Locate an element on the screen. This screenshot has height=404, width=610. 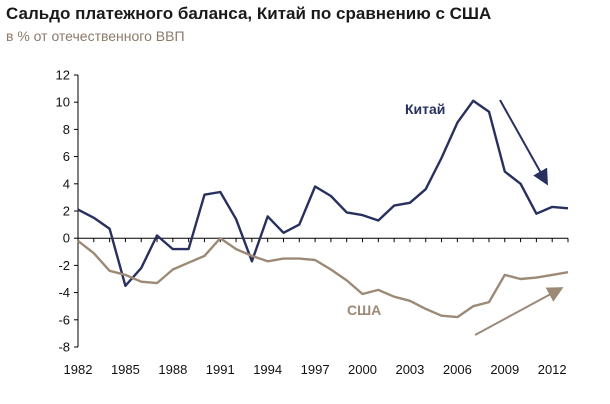
y-tick-label: -4 is located at coordinates (64, 292).